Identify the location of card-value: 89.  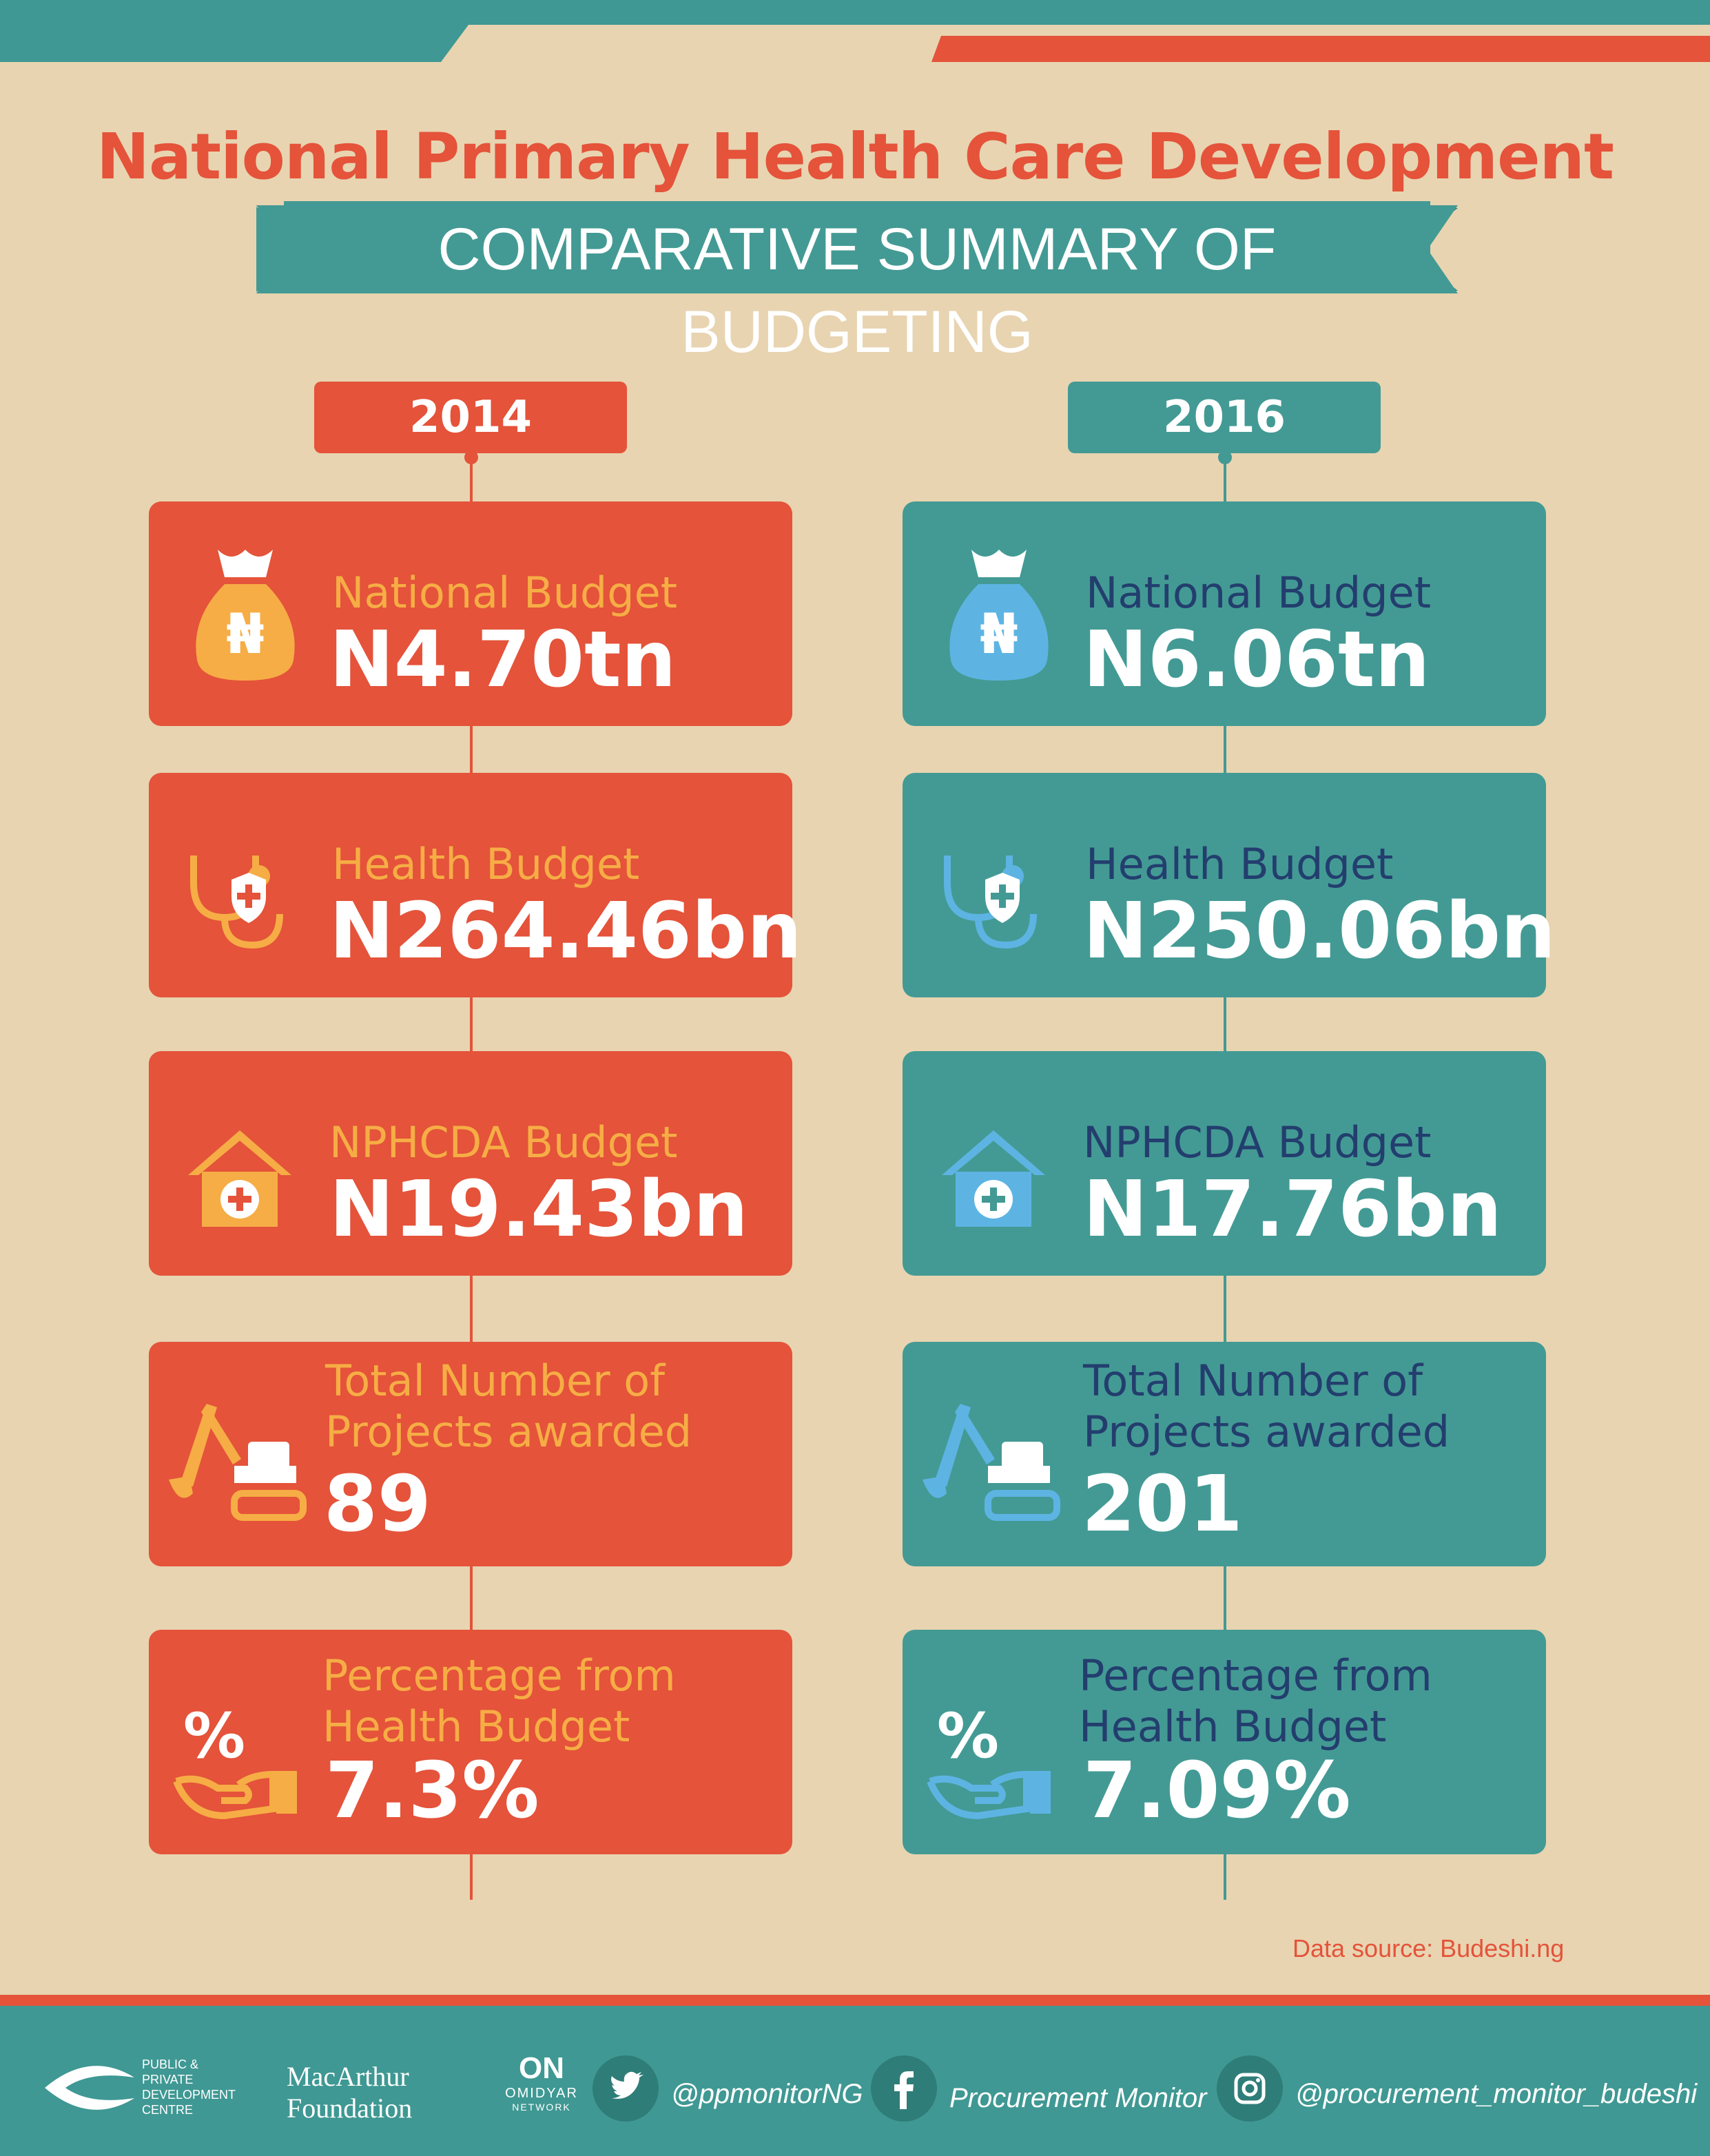
(377, 1504).